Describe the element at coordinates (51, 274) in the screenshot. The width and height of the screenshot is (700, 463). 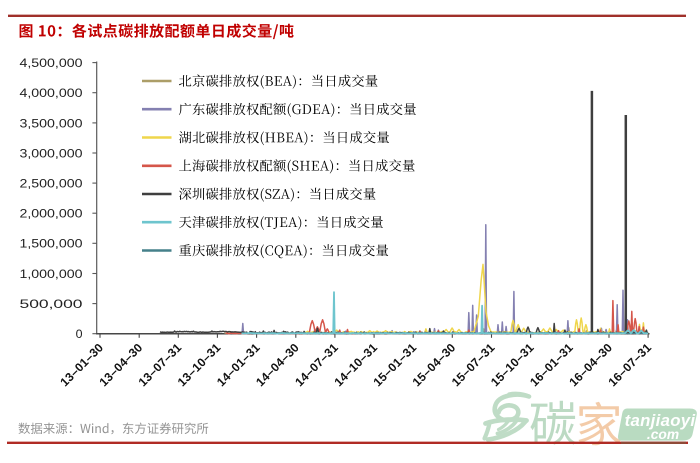
I see `svg-text: 1,000,000` at that location.